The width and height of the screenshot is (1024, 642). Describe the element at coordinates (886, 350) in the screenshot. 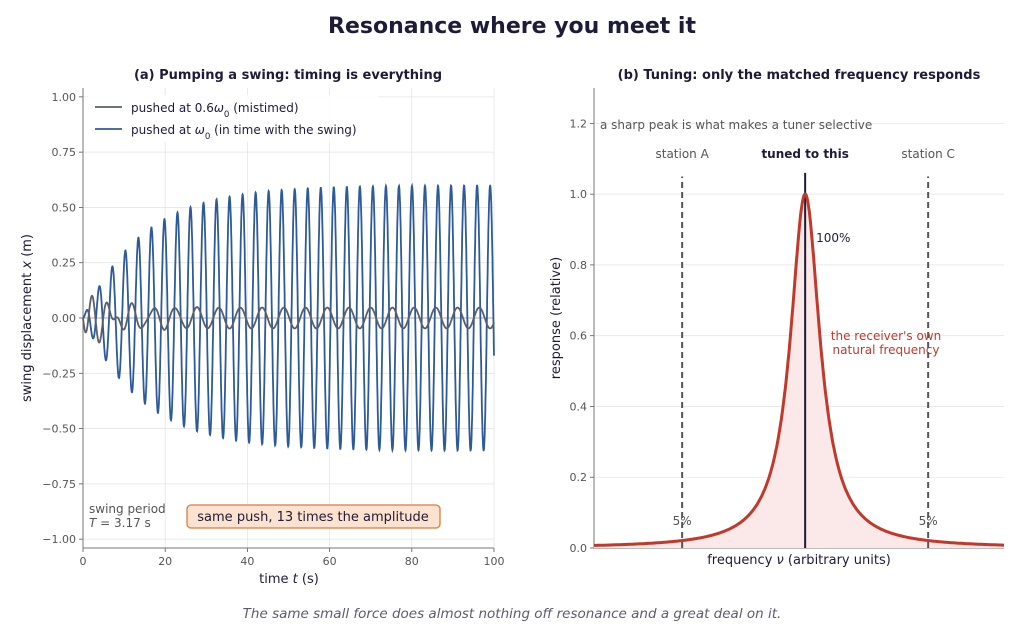

I see `natural-frequency-note-2: natural frequency` at that location.